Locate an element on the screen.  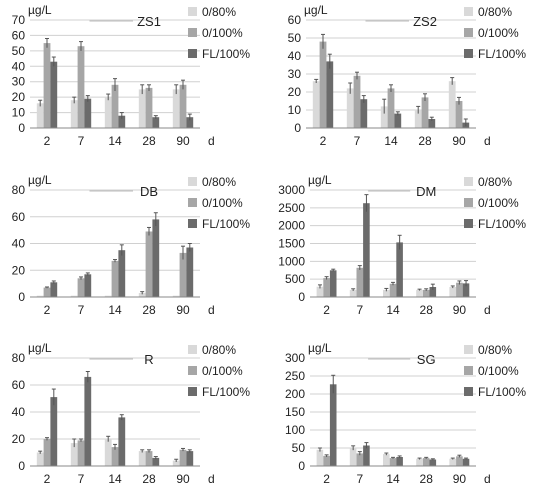
y-tick-label: 100 is located at coordinates (295, 430).